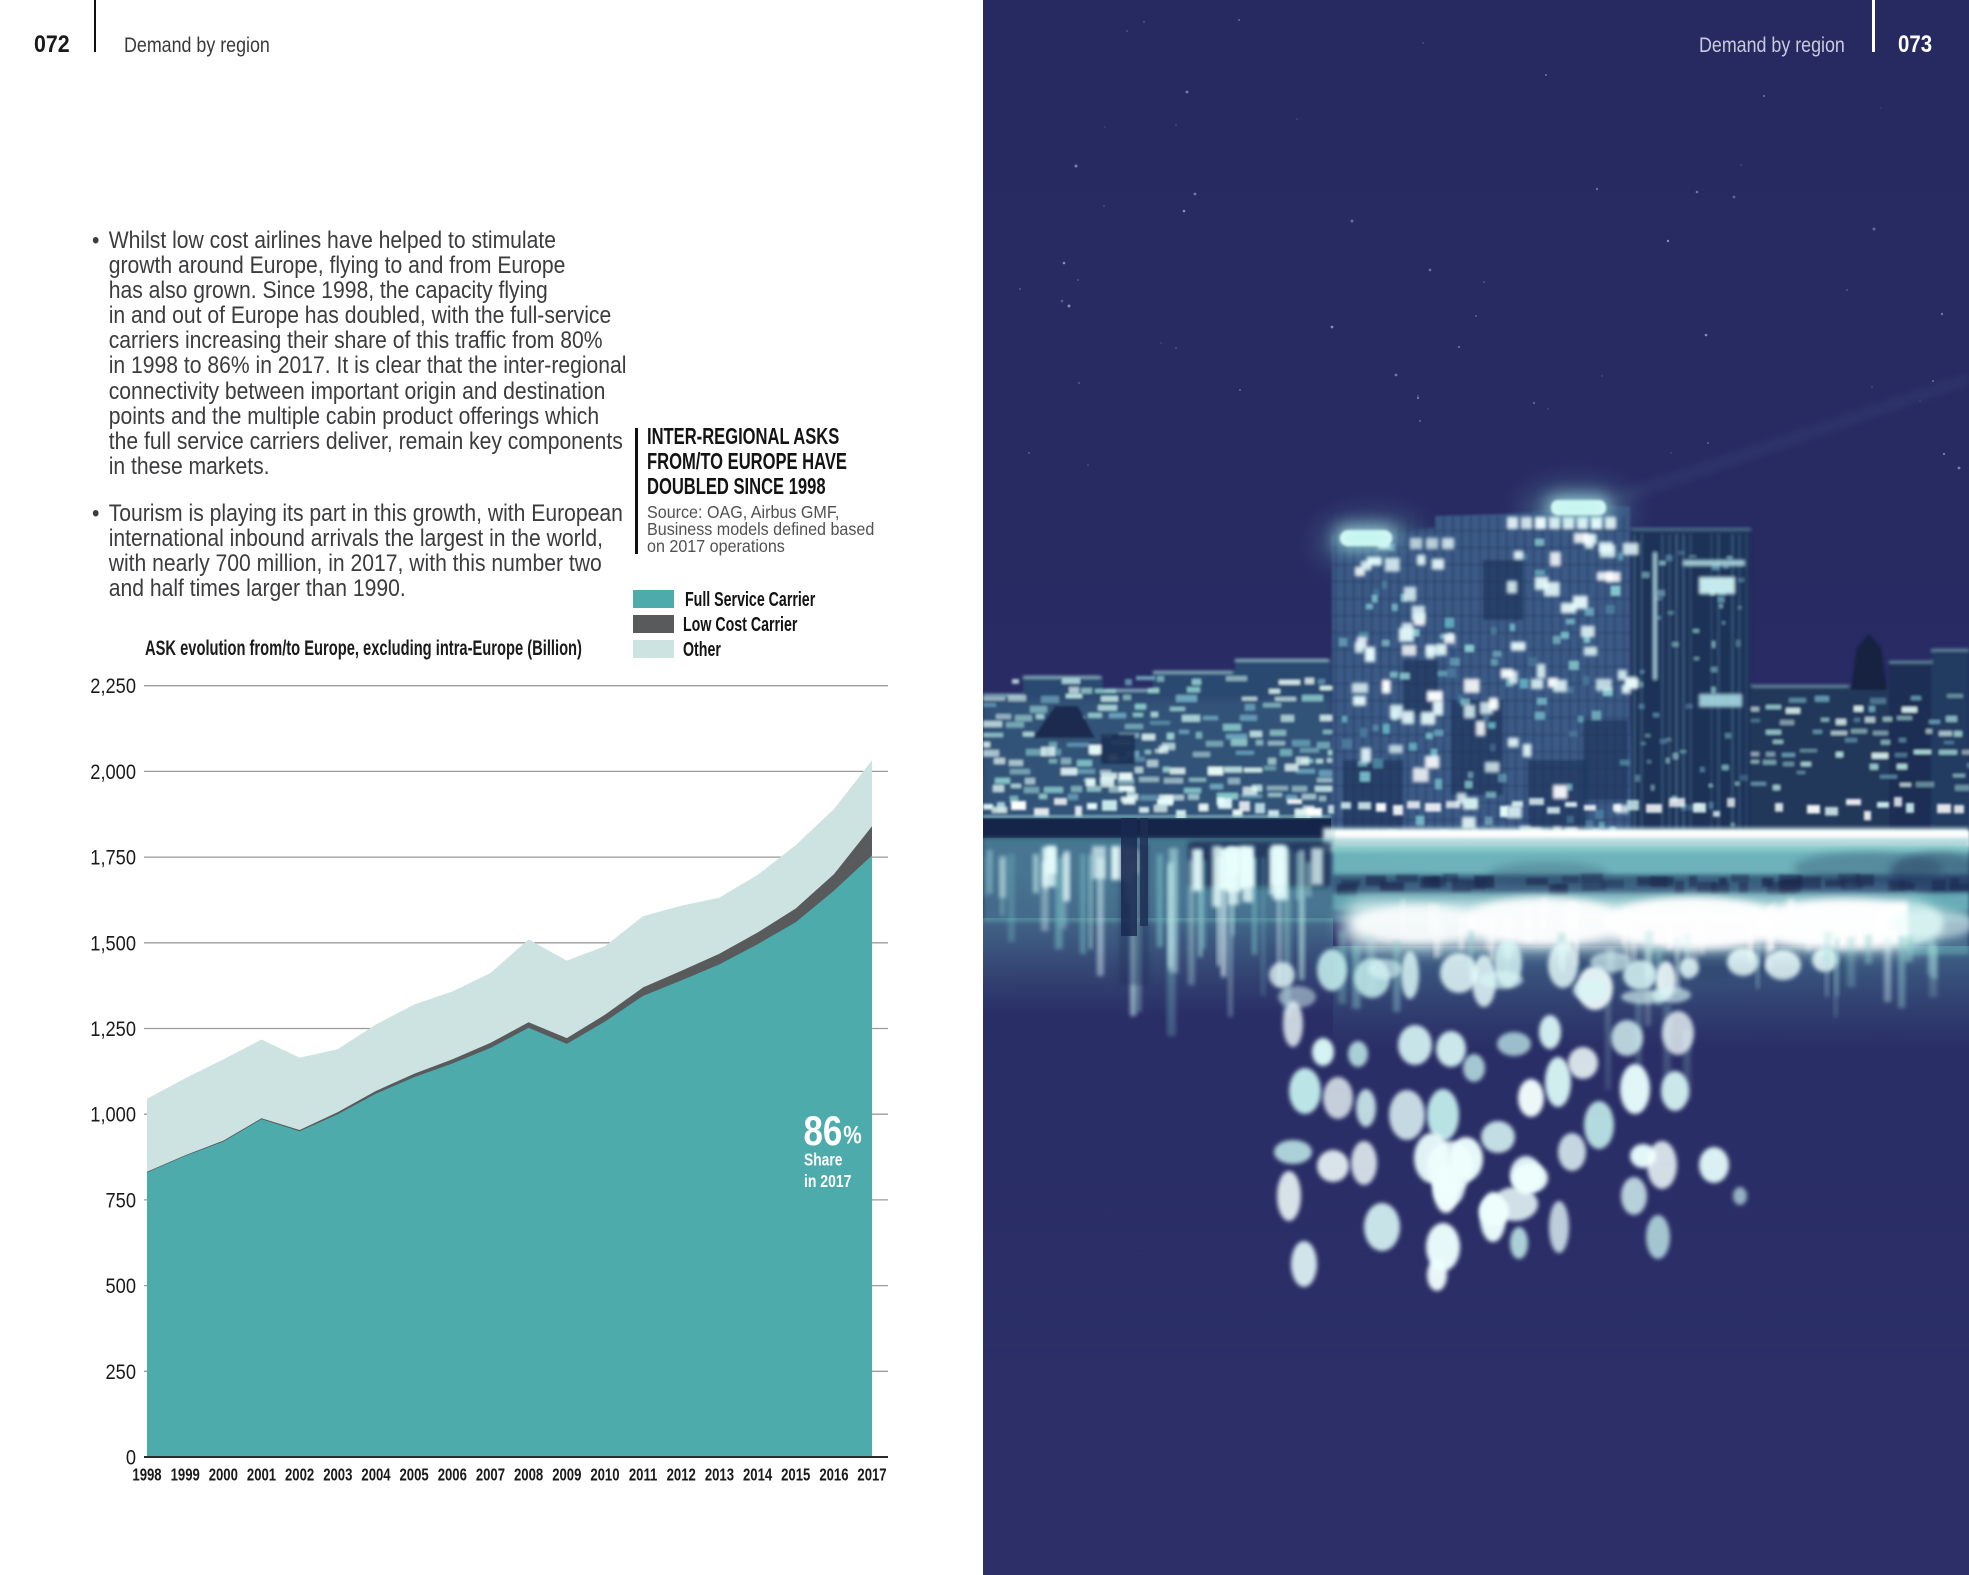  What do you see at coordinates (262, 1475) in the screenshot?
I see `svg-text: 2001` at bounding box center [262, 1475].